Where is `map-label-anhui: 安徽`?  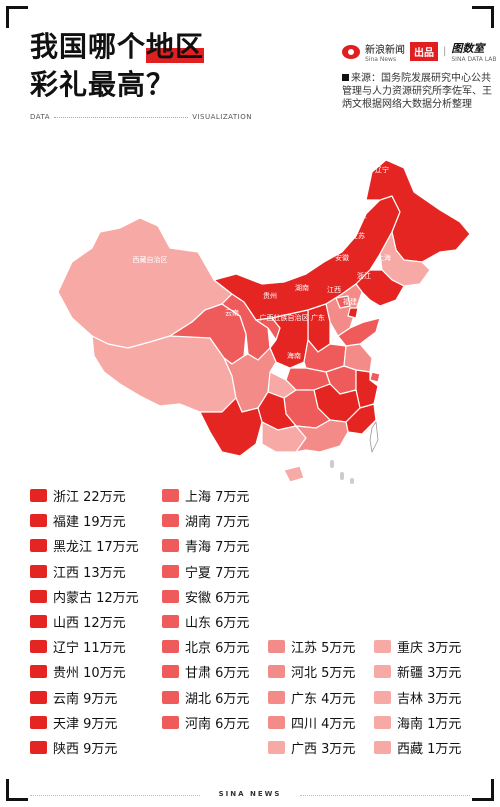
map-label-anhui: 安徽 is located at coordinates (342, 257).